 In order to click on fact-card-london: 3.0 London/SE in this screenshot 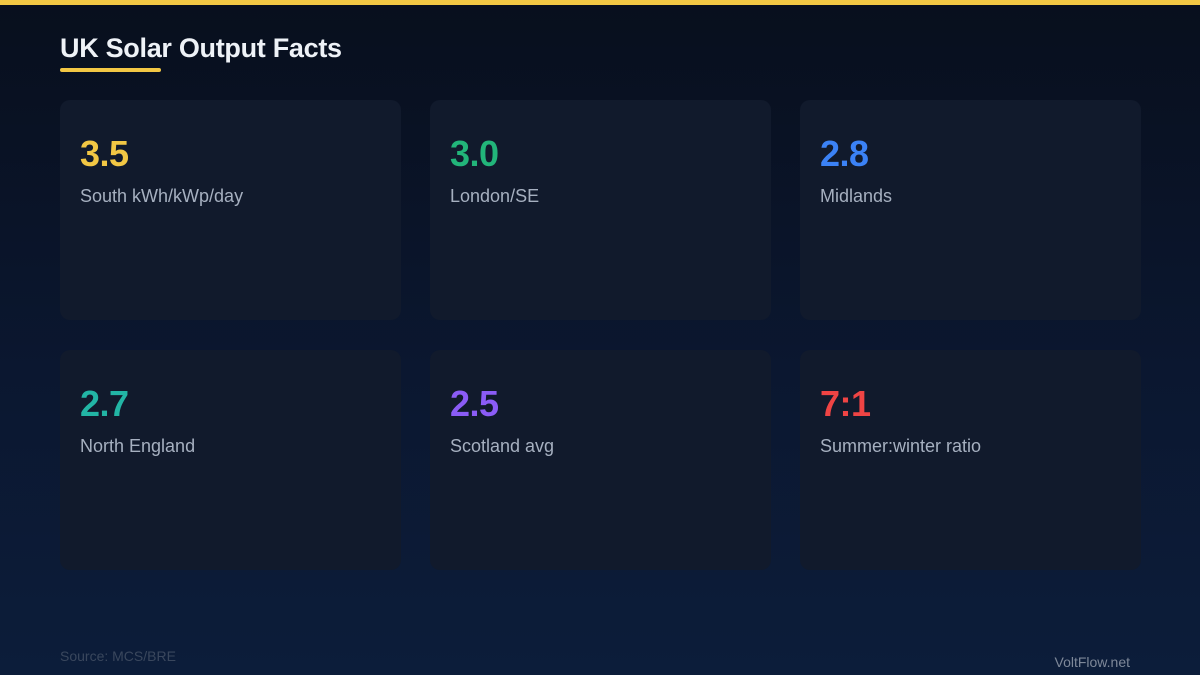, I will do `click(600, 210)`.